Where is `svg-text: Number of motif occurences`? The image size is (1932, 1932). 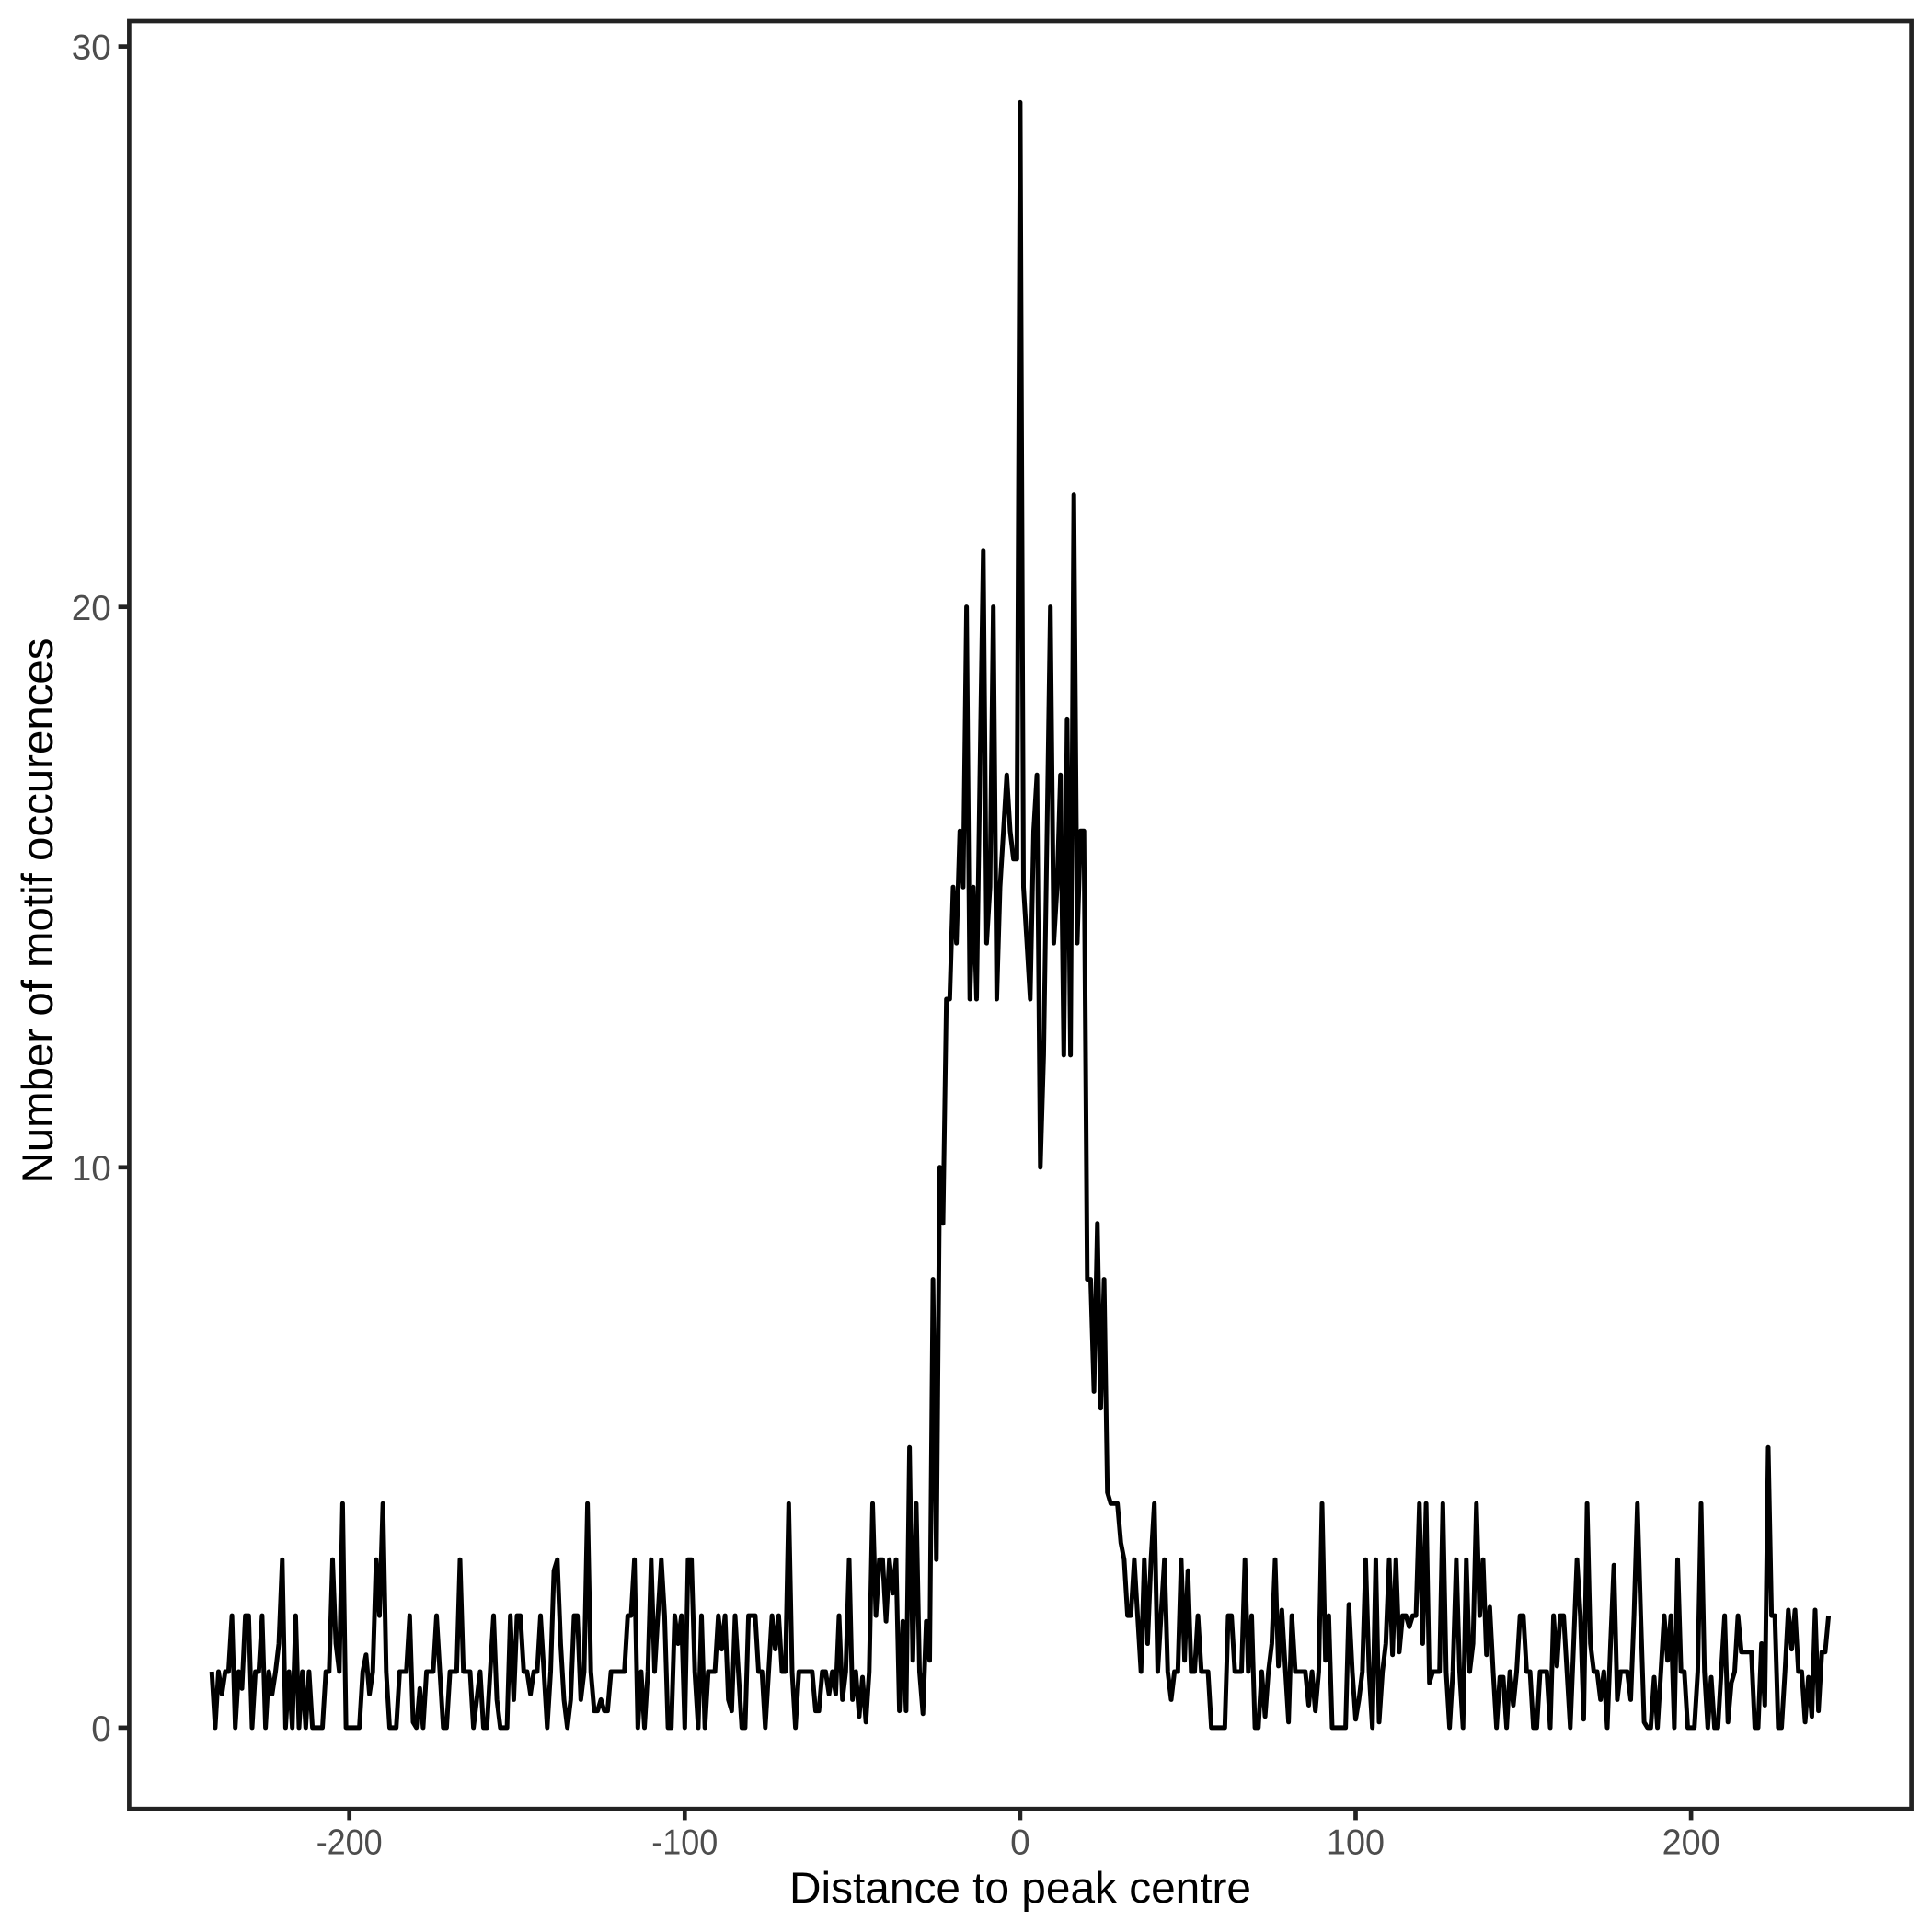
svg-text: Number of motif occurences is located at coordinates (38, 911).